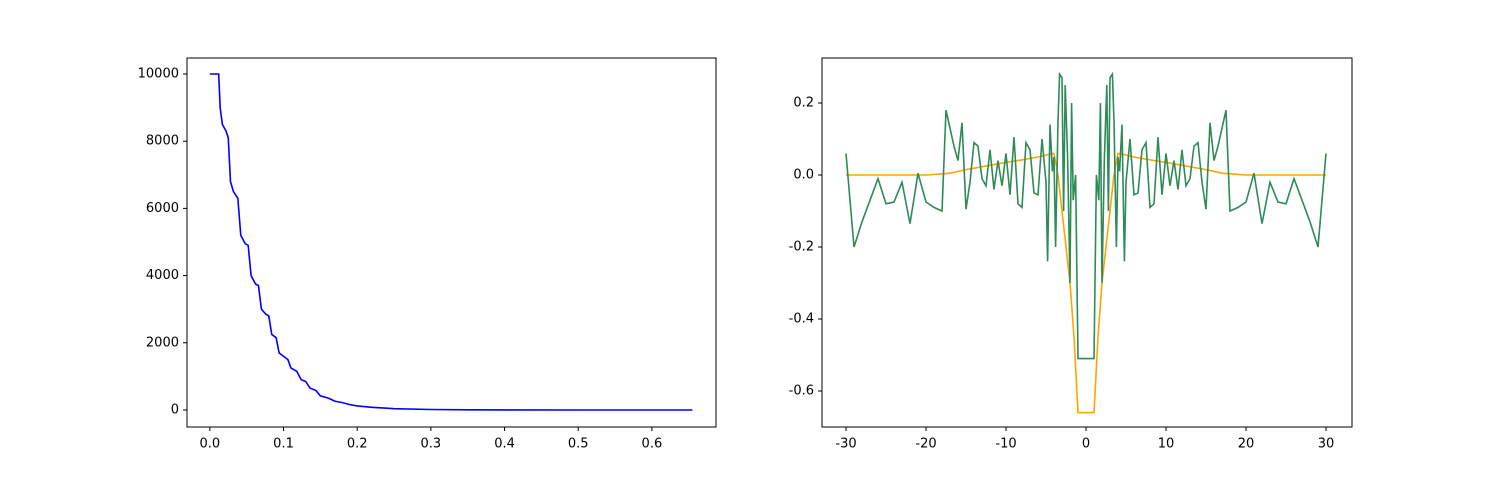 The width and height of the screenshot is (1500, 480). Describe the element at coordinates (162, 208) in the screenshot. I see `y-tick-label: 6000` at that location.